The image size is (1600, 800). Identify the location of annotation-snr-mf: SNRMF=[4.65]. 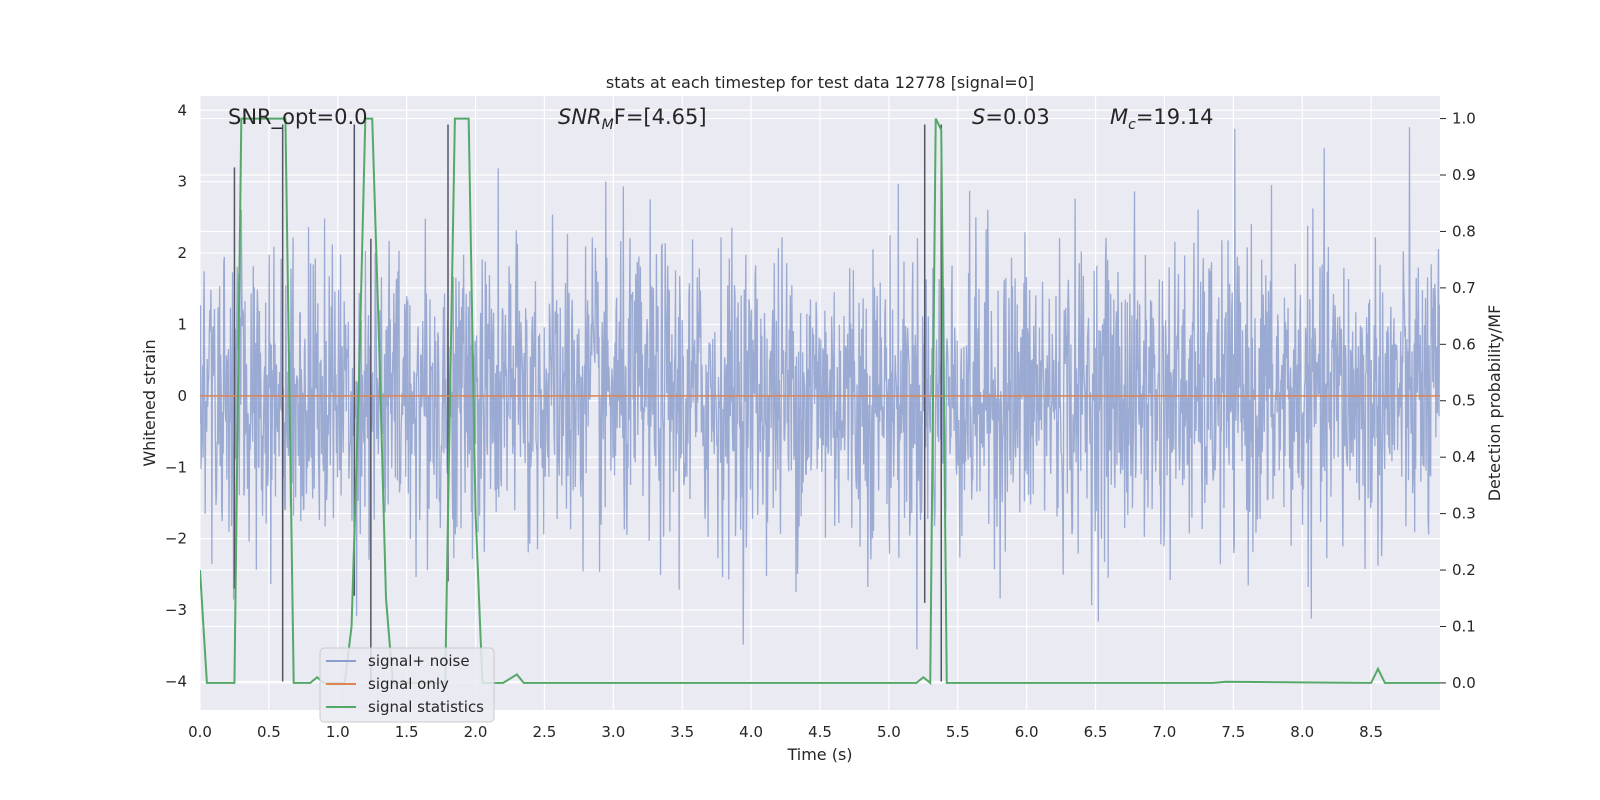
(632, 119).